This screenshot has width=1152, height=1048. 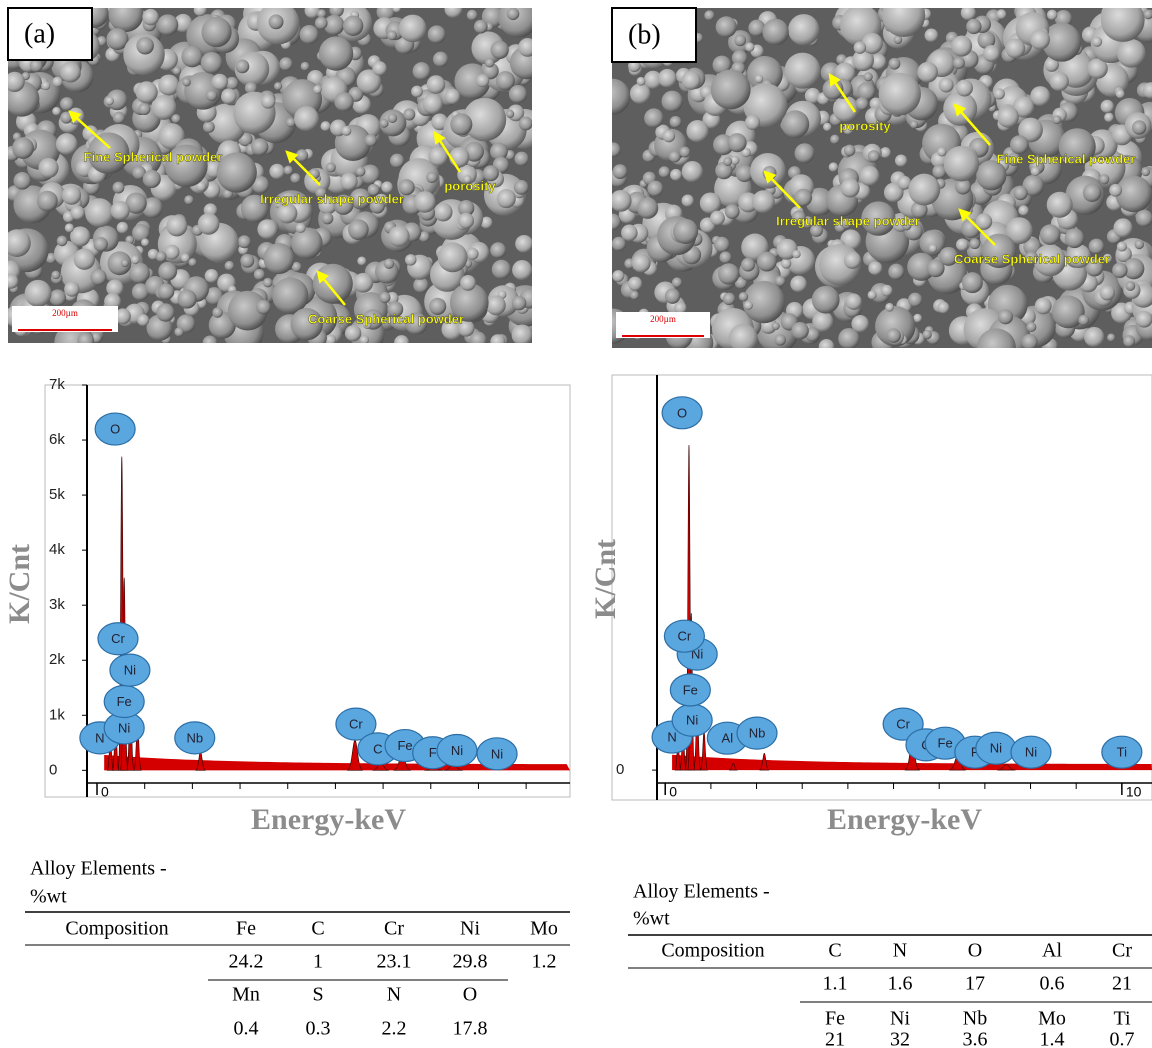 I want to click on element-label: C, so click(x=377, y=748).